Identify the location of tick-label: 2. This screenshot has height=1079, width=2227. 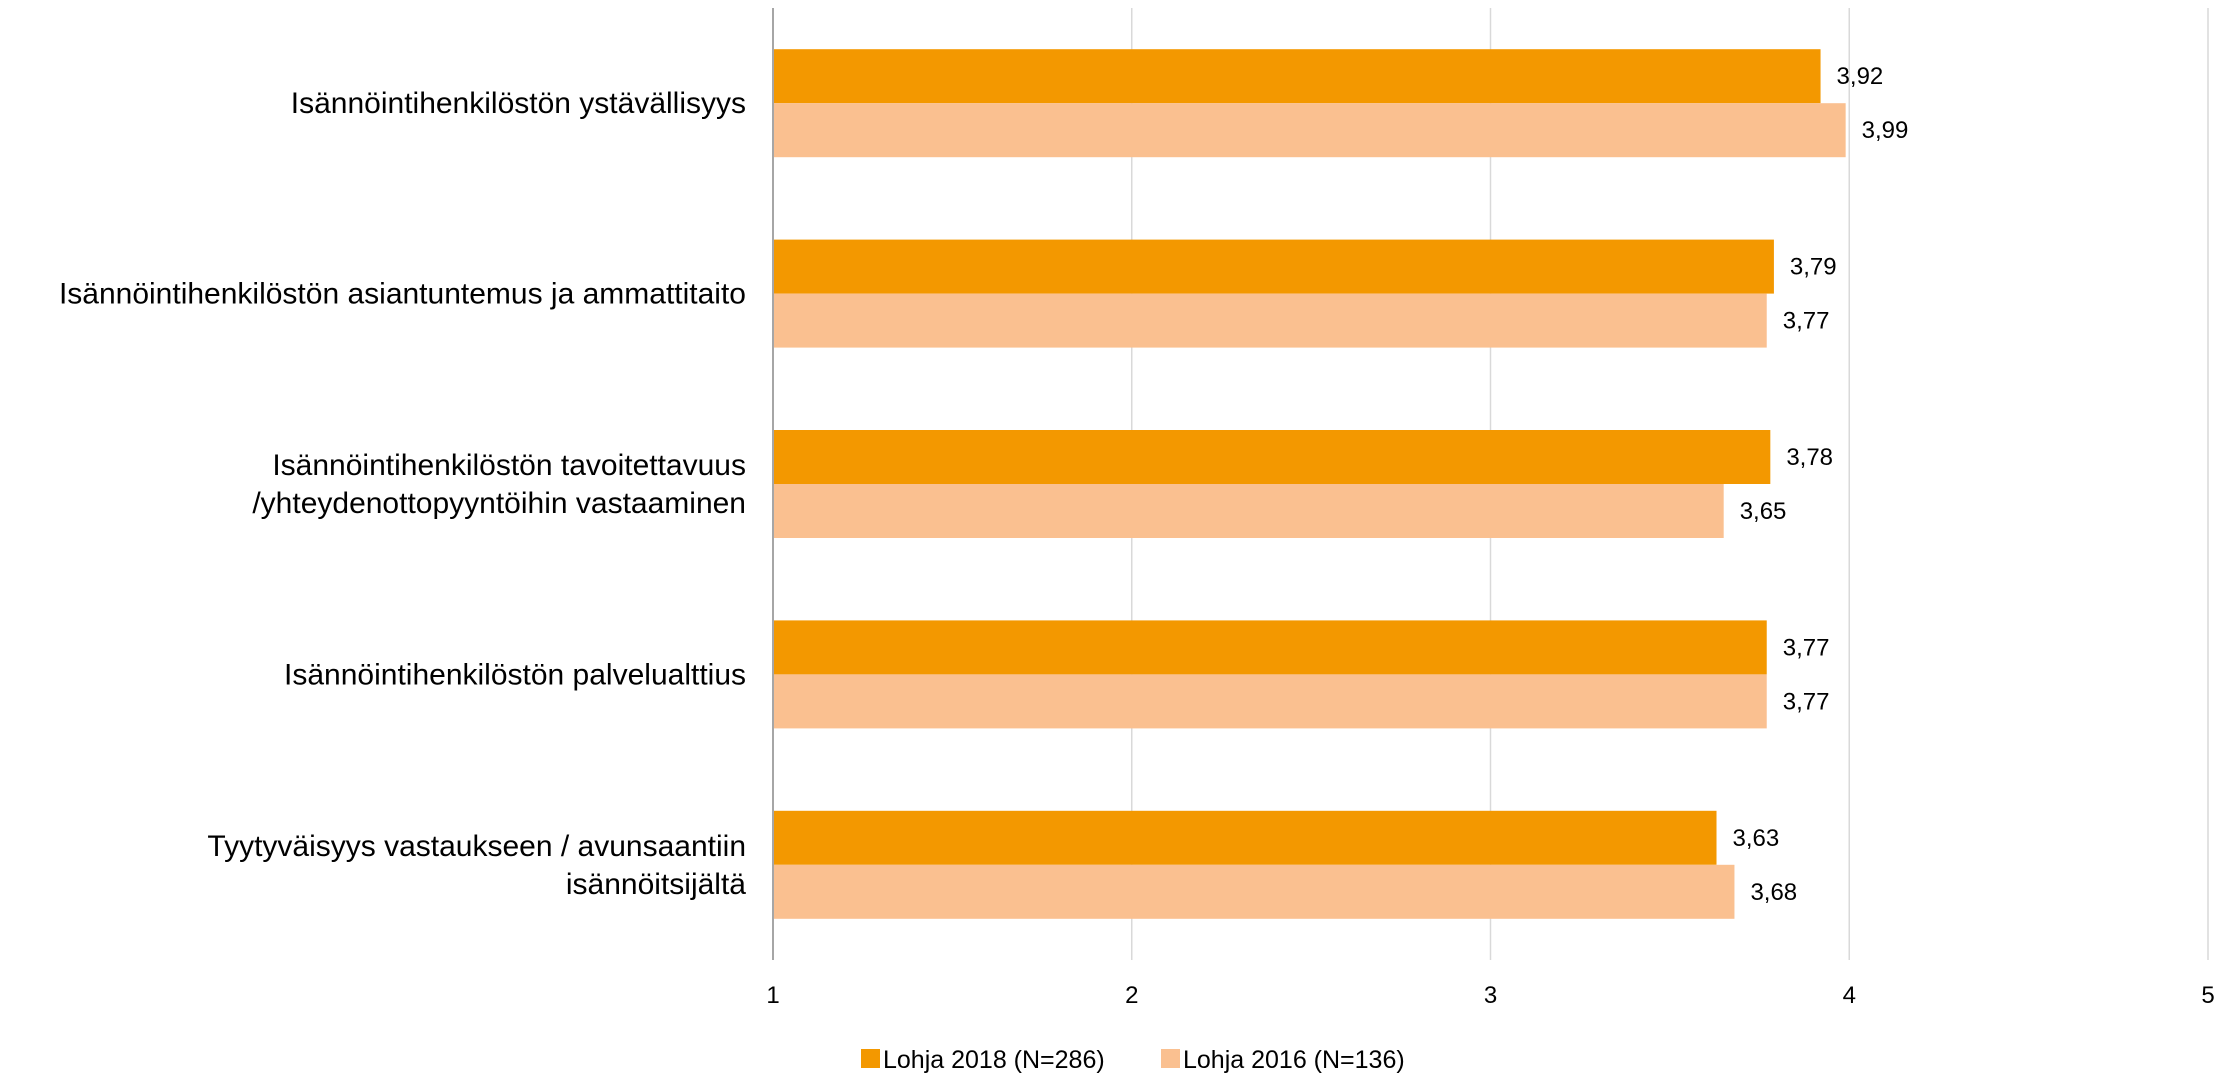
(1131, 995).